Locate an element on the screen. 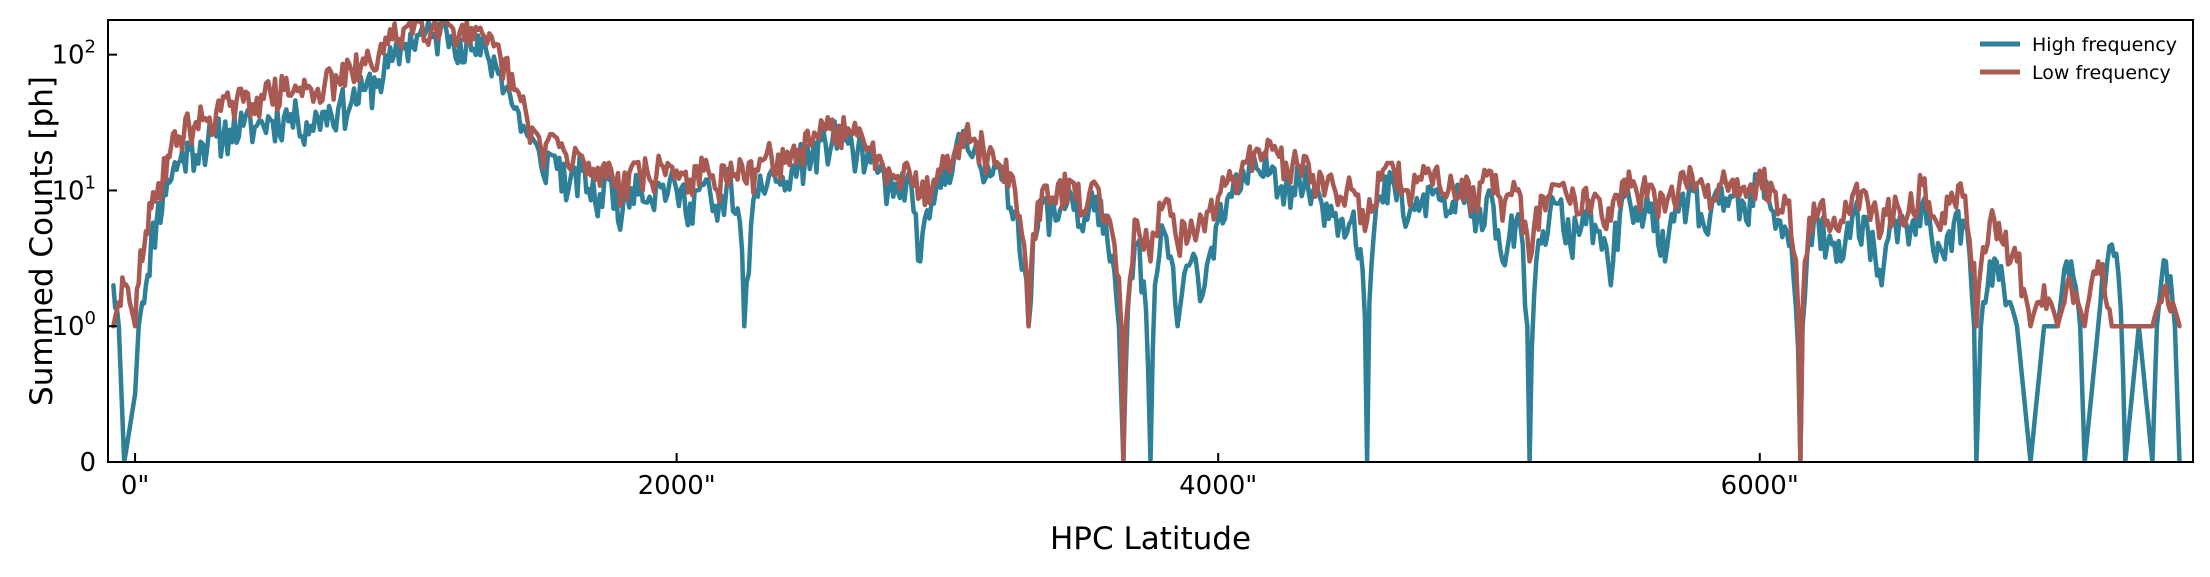  x-axis: 0" 2000" 4000" 6000" is located at coordinates (960, 477).